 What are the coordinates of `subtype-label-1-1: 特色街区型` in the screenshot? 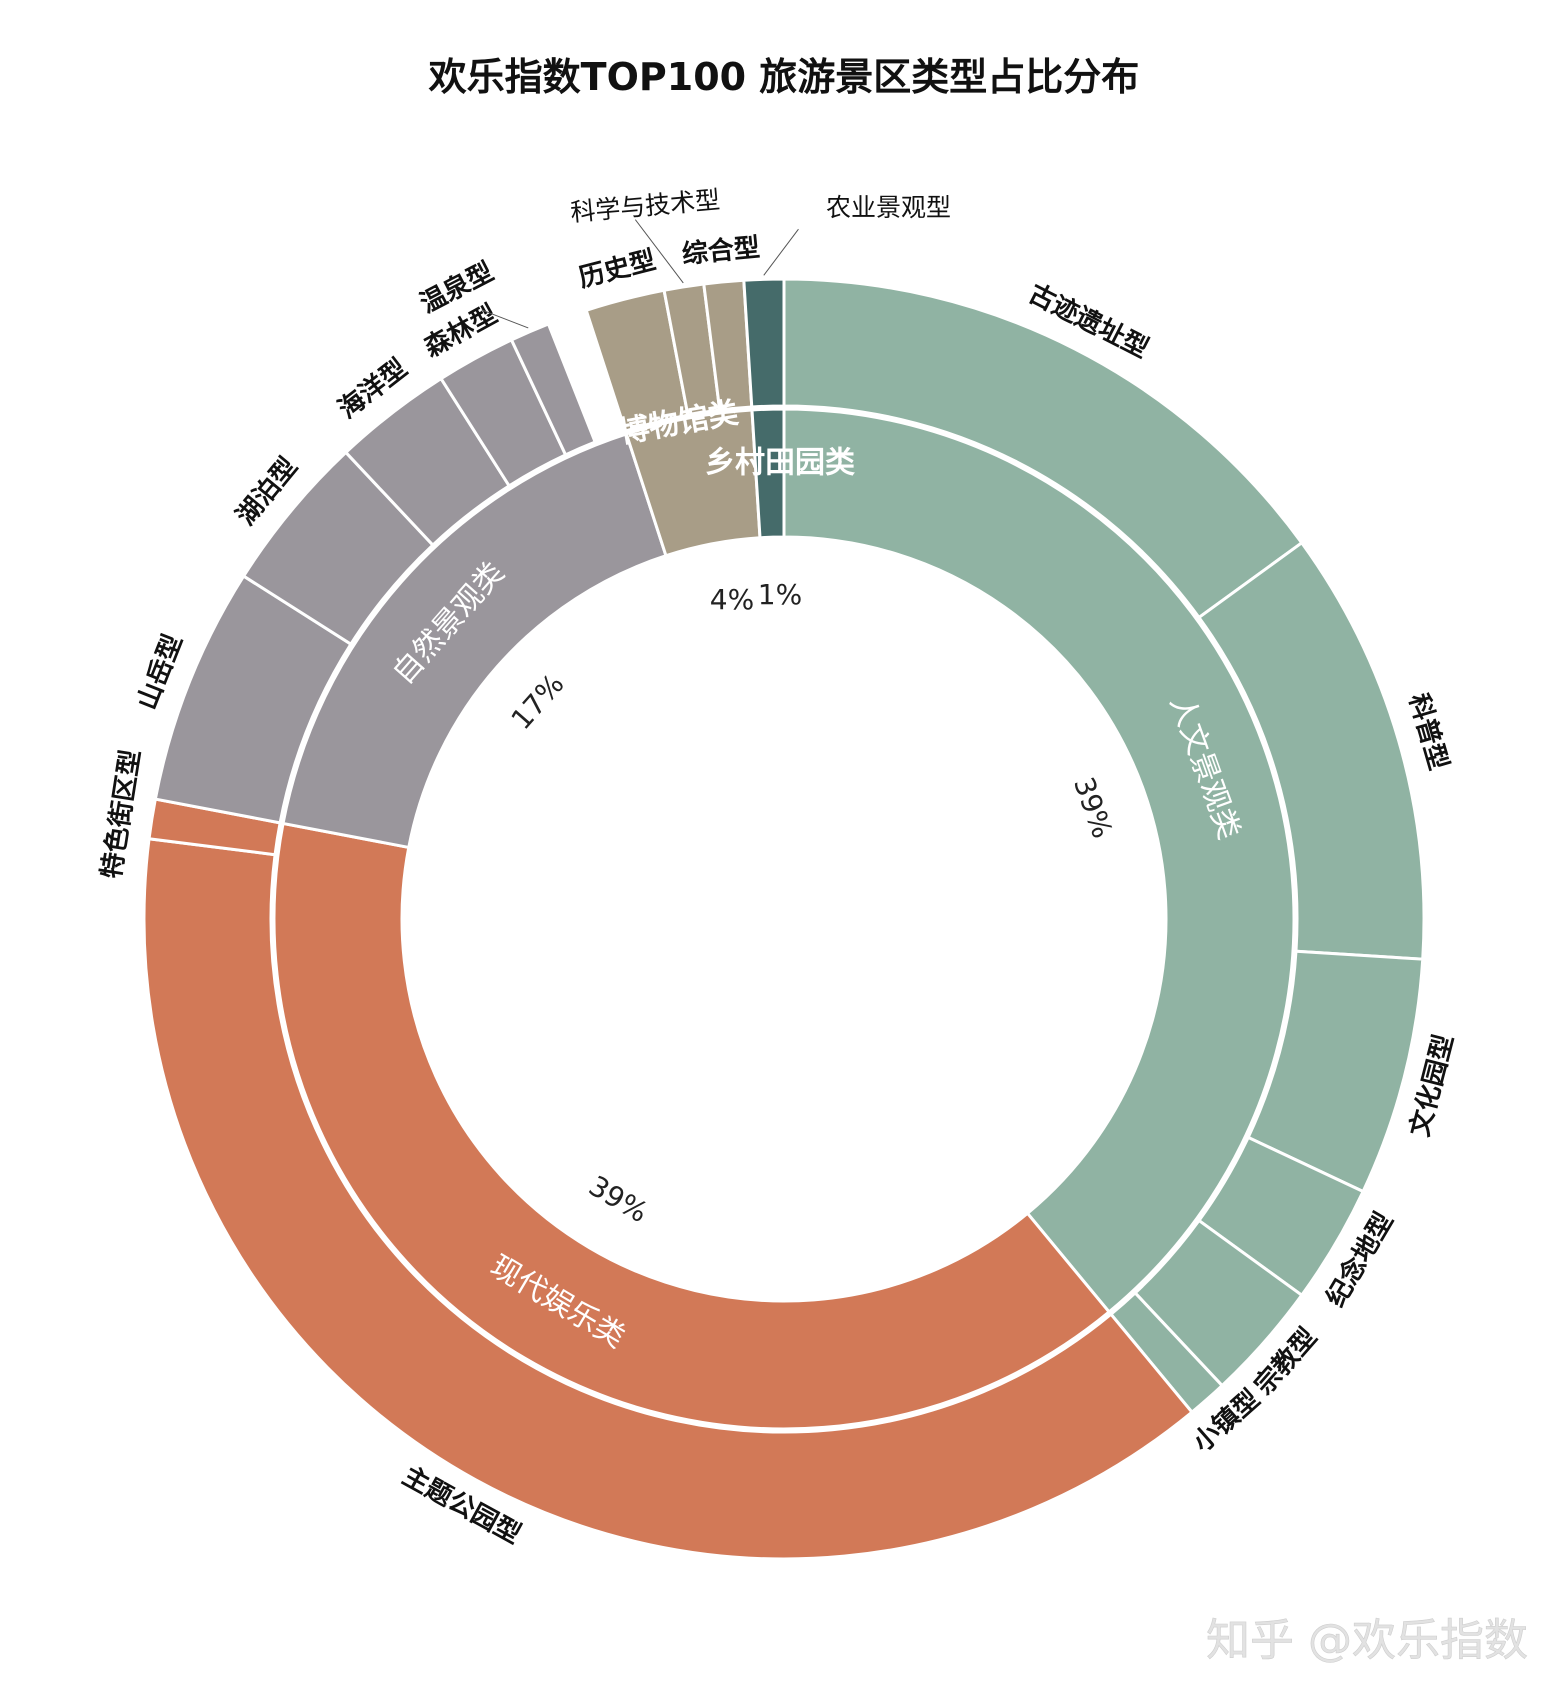 It's located at (121, 813).